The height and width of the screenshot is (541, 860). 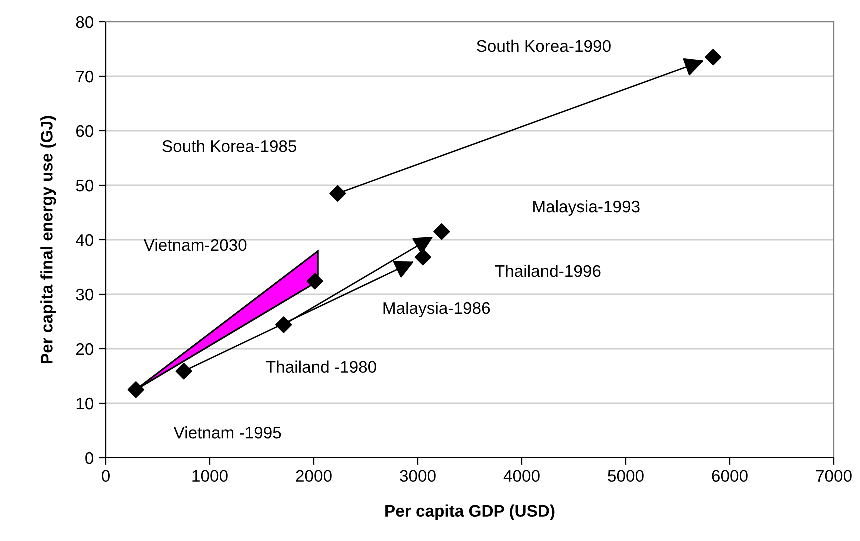 I want to click on annotation: Malaysia-1993, so click(x=587, y=208).